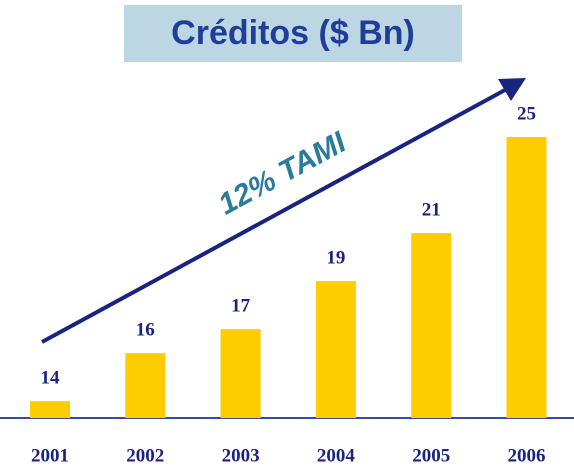 The width and height of the screenshot is (574, 470). What do you see at coordinates (527, 455) in the screenshot?
I see `x-tick-label: 2006` at bounding box center [527, 455].